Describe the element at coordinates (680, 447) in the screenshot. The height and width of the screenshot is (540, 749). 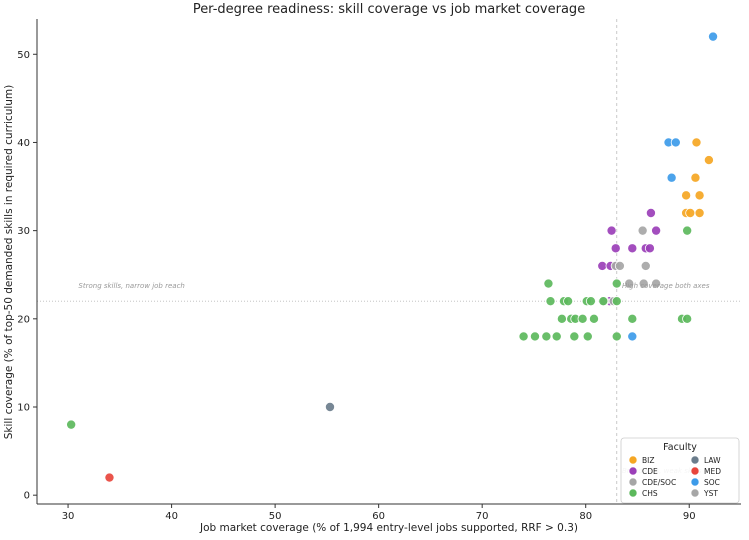
I see `legend-title: Faculty` at that location.